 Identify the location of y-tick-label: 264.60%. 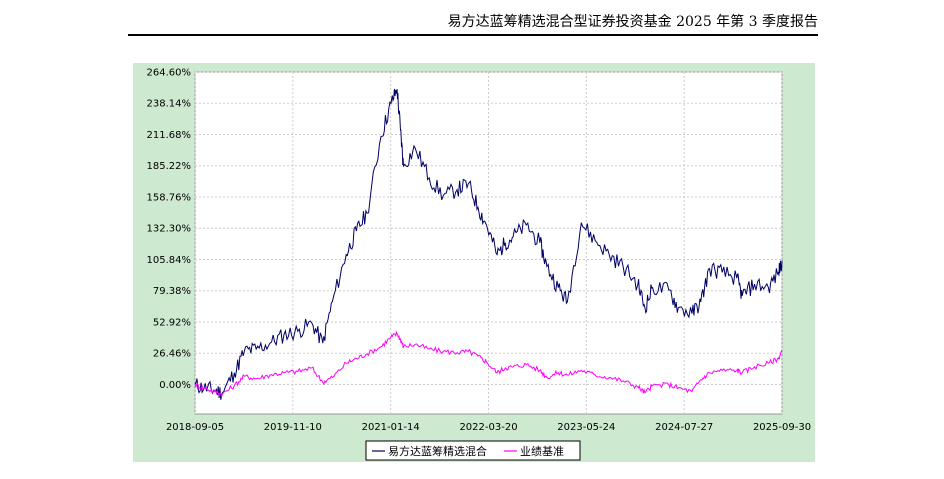
(169, 73).